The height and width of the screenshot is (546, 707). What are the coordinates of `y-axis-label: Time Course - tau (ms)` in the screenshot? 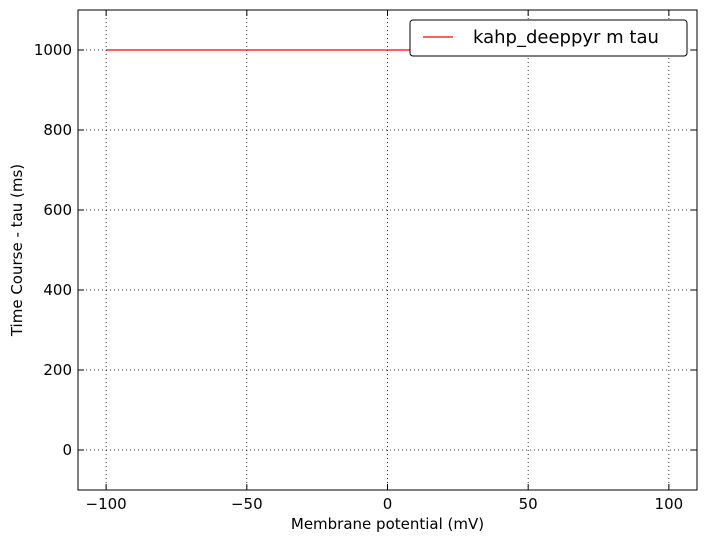 It's located at (17, 250).